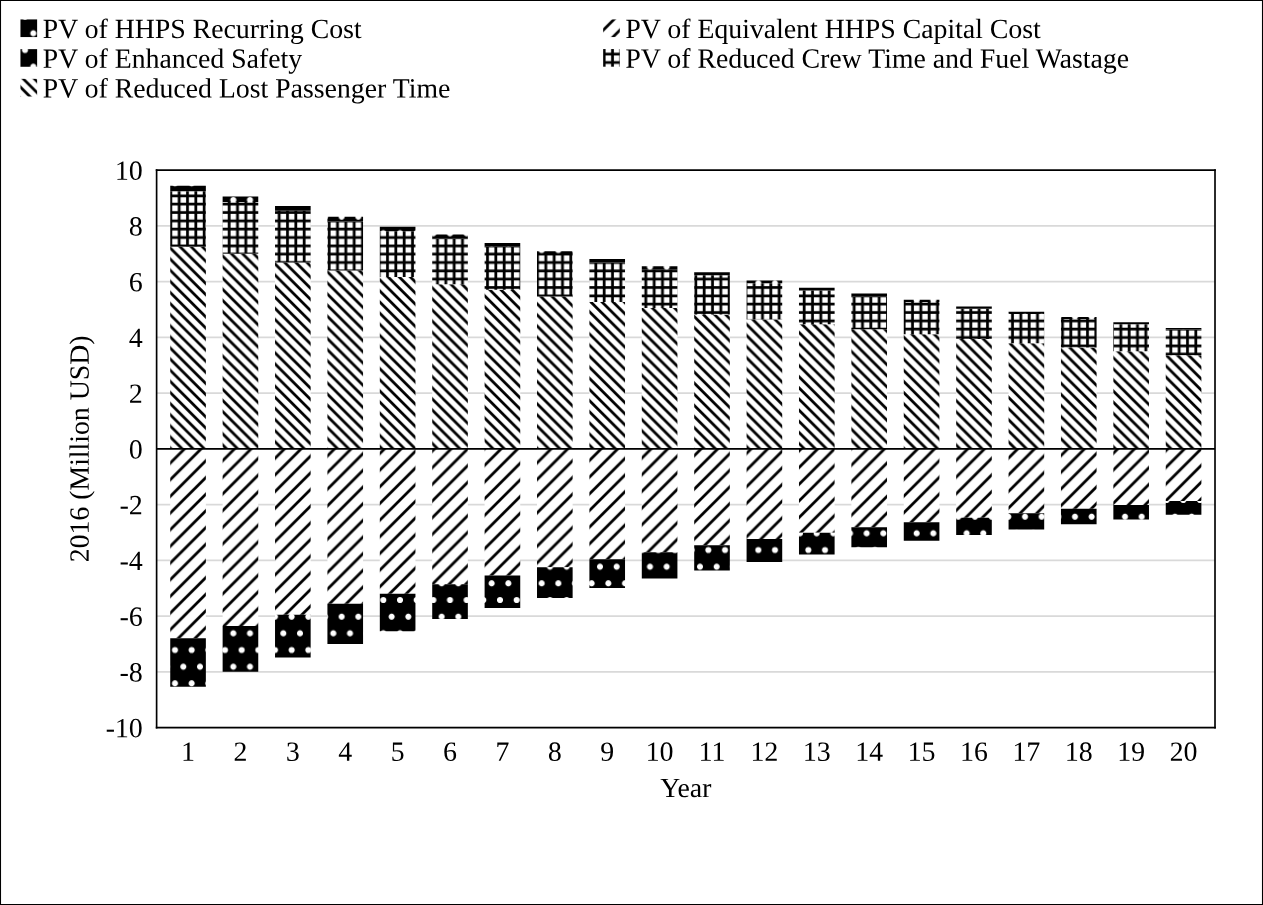  Describe the element at coordinates (246, 90) in the screenshot. I see `legend-label: PV of Reduced Lost Passenger Time` at that location.